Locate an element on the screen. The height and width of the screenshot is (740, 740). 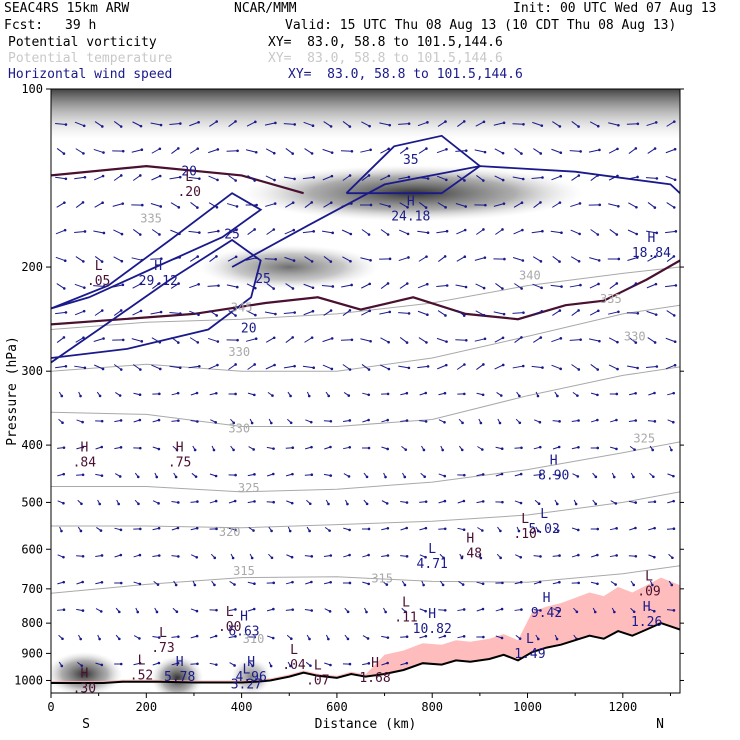
extremum-letter: L is located at coordinates (163, 633).